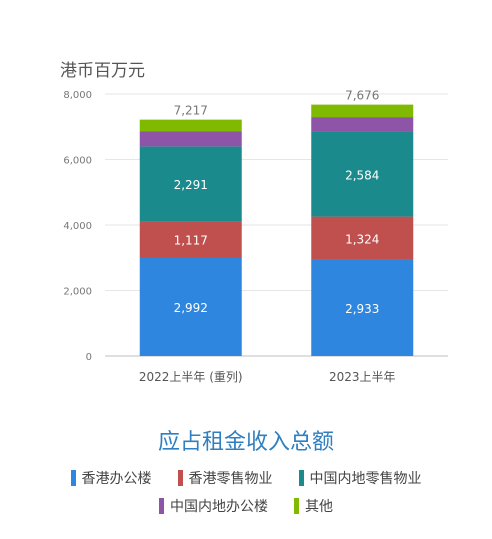 This screenshot has height=539, width=492. What do you see at coordinates (191, 377) in the screenshot?
I see `x-category-label: 2022上半年 (重列)` at bounding box center [191, 377].